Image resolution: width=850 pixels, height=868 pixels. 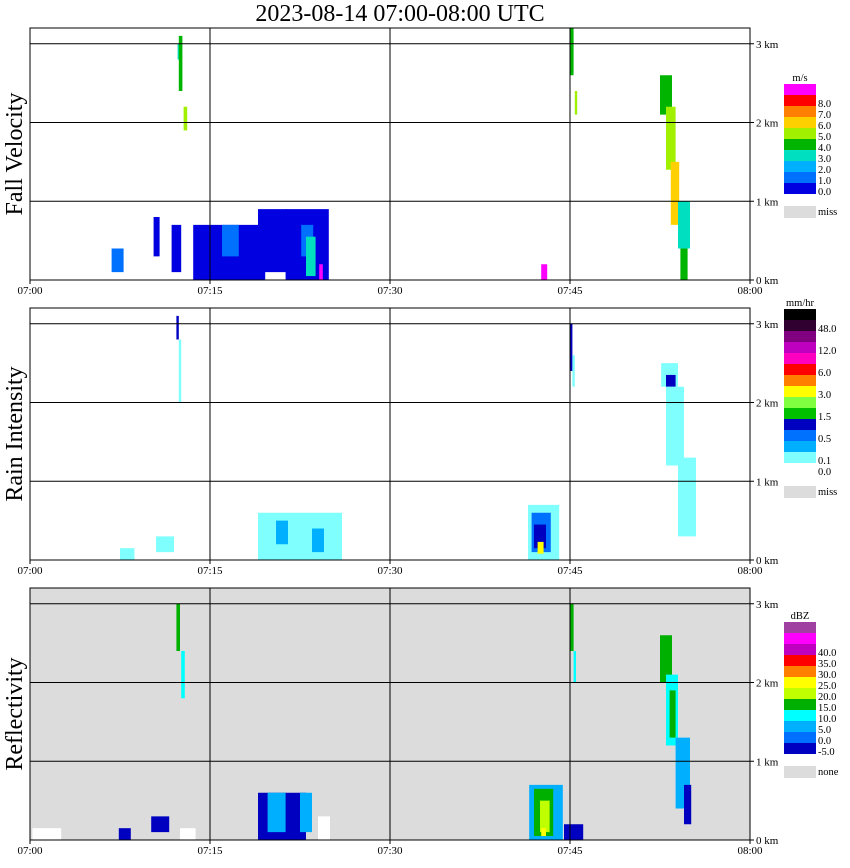 What do you see at coordinates (800, 616) in the screenshot?
I see `colorbar-units: dBZ` at bounding box center [800, 616].